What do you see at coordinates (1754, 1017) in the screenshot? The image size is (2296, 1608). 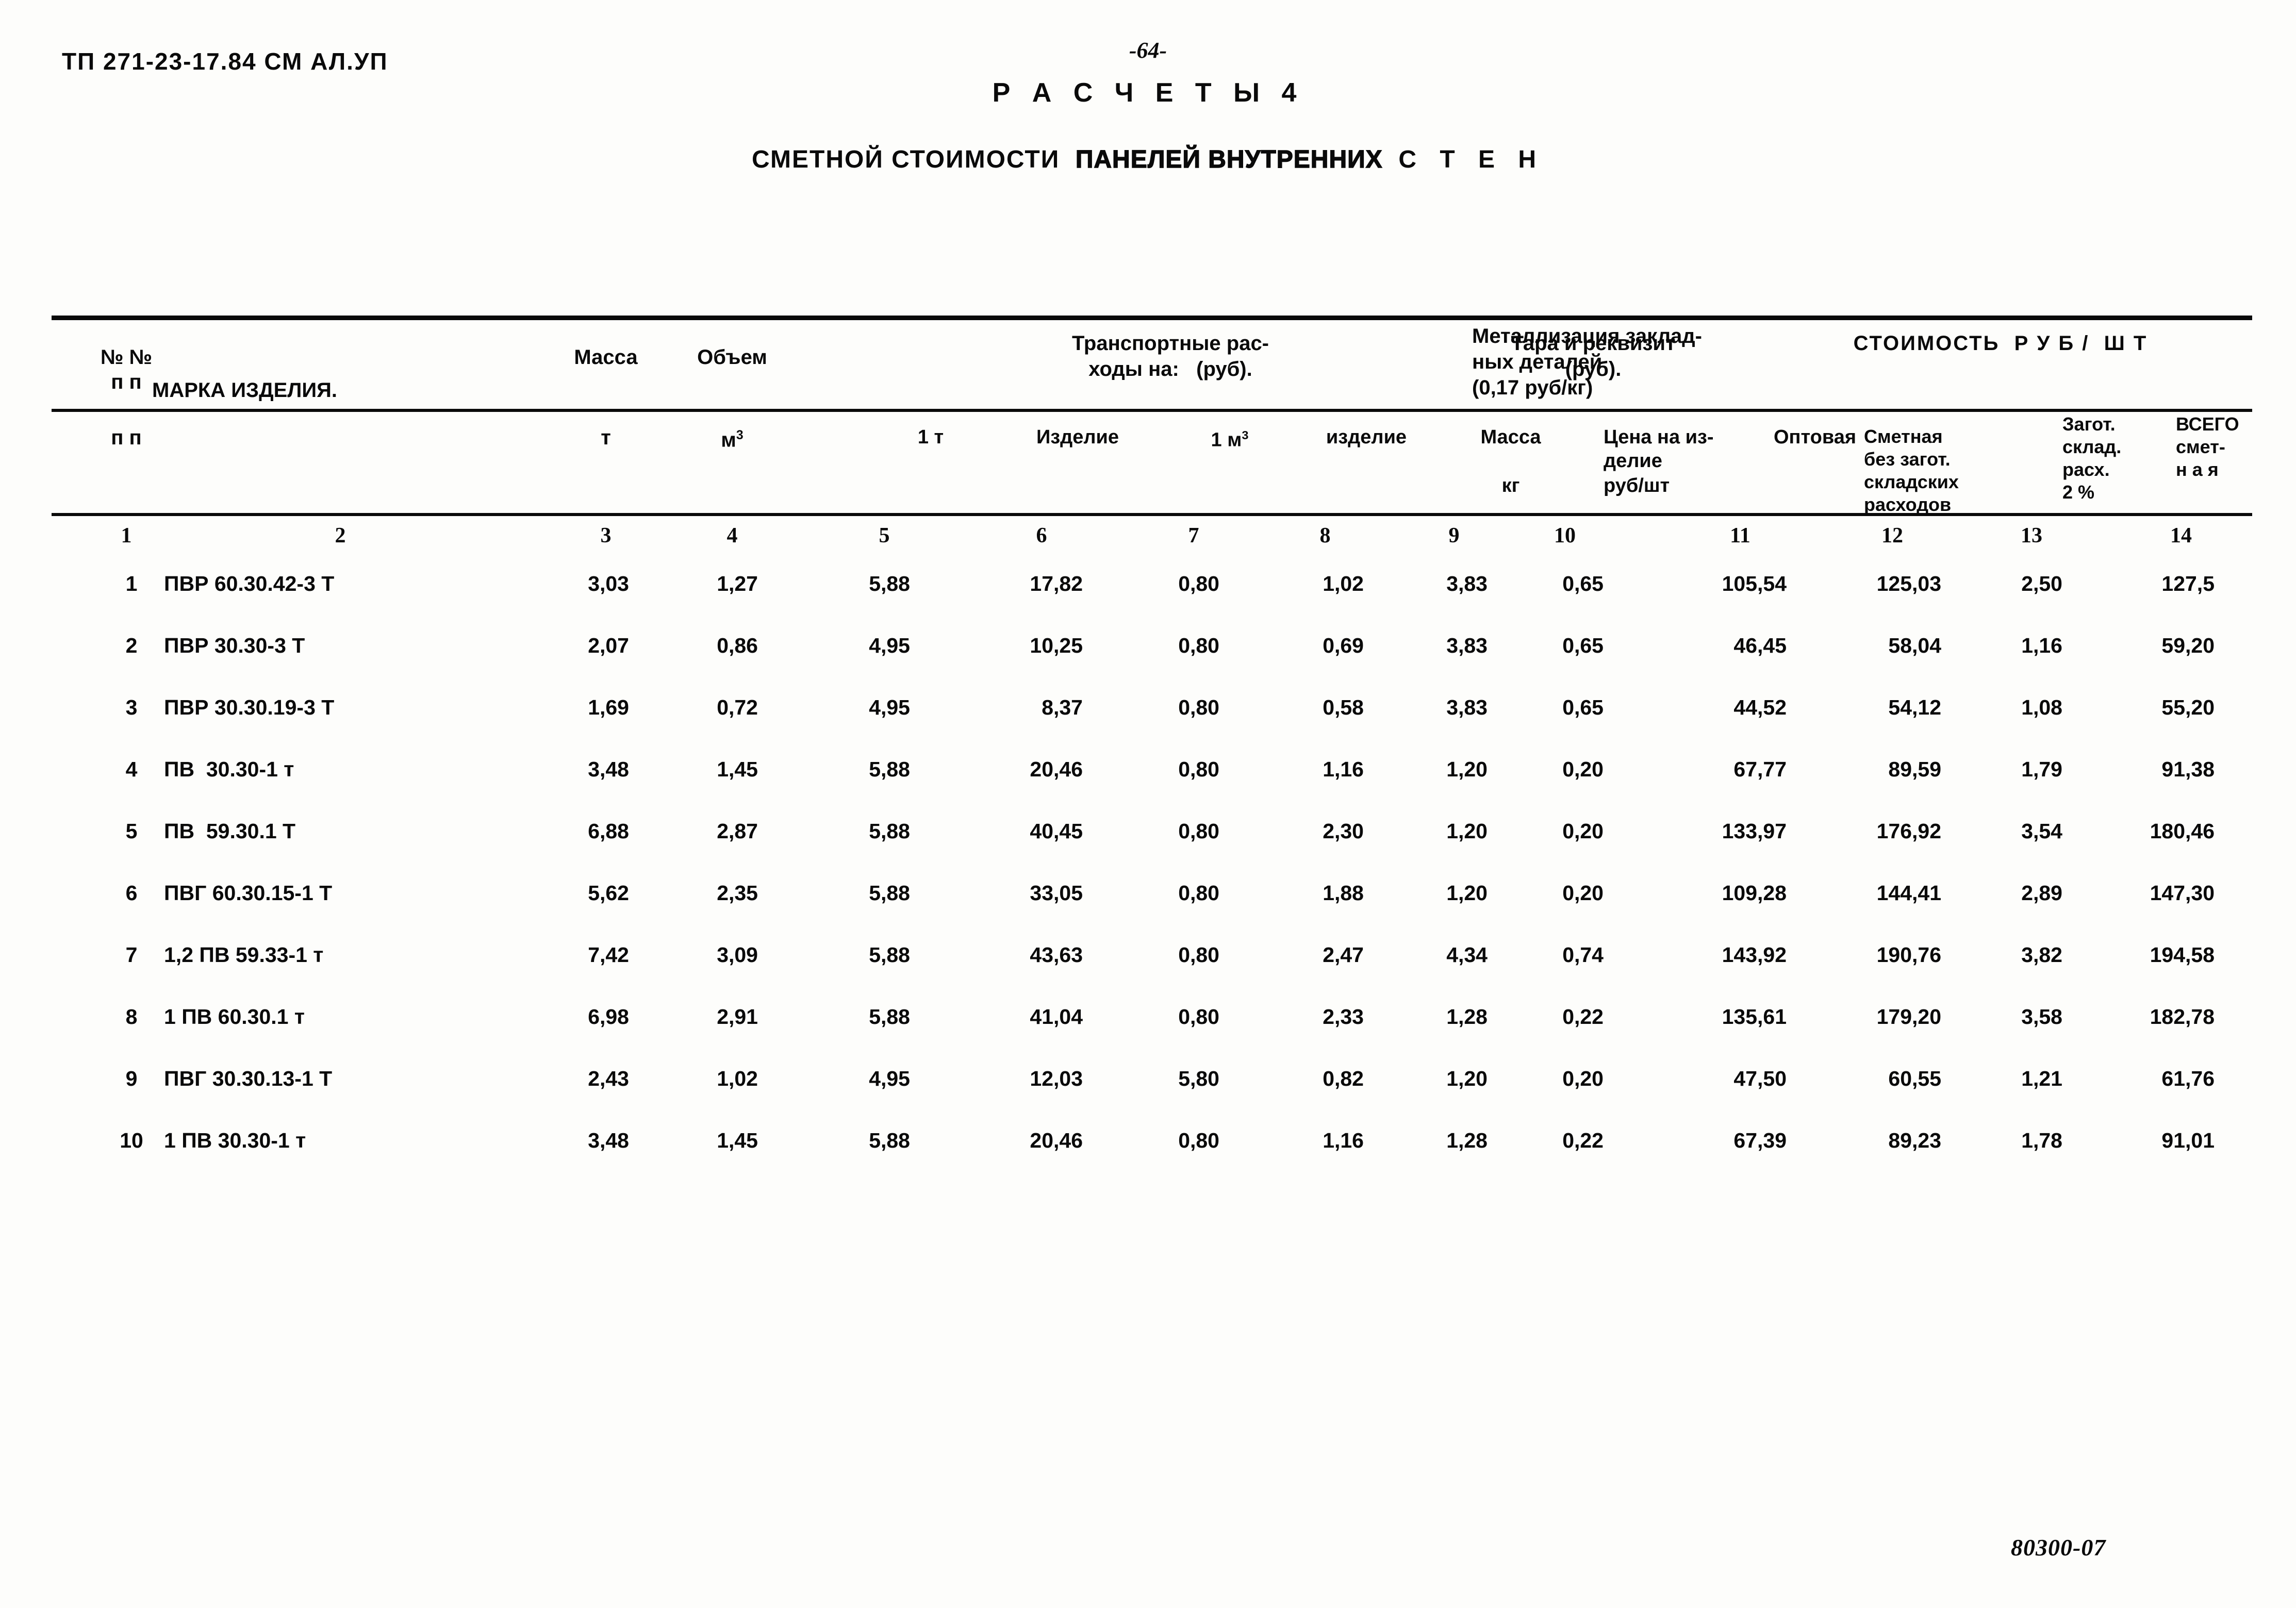 I see `row-optovaya: 135,61` at bounding box center [1754, 1017].